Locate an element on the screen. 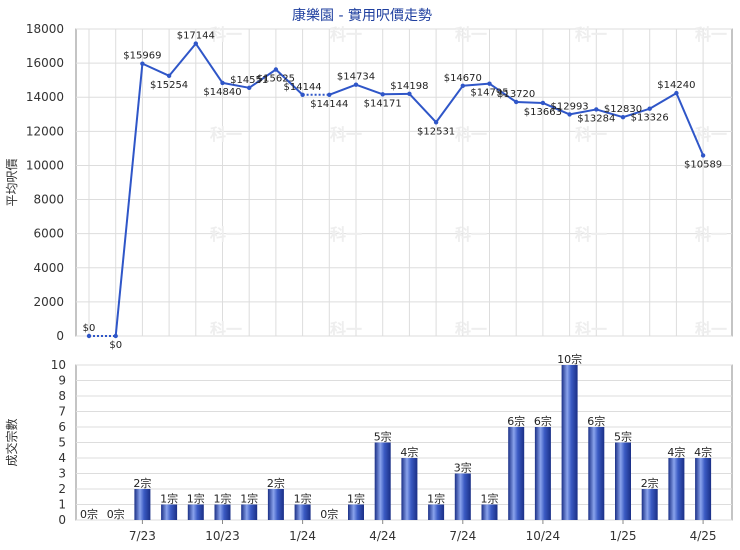 The width and height of the screenshot is (740, 550). x-tick-label: 10/23 is located at coordinates (222, 536).